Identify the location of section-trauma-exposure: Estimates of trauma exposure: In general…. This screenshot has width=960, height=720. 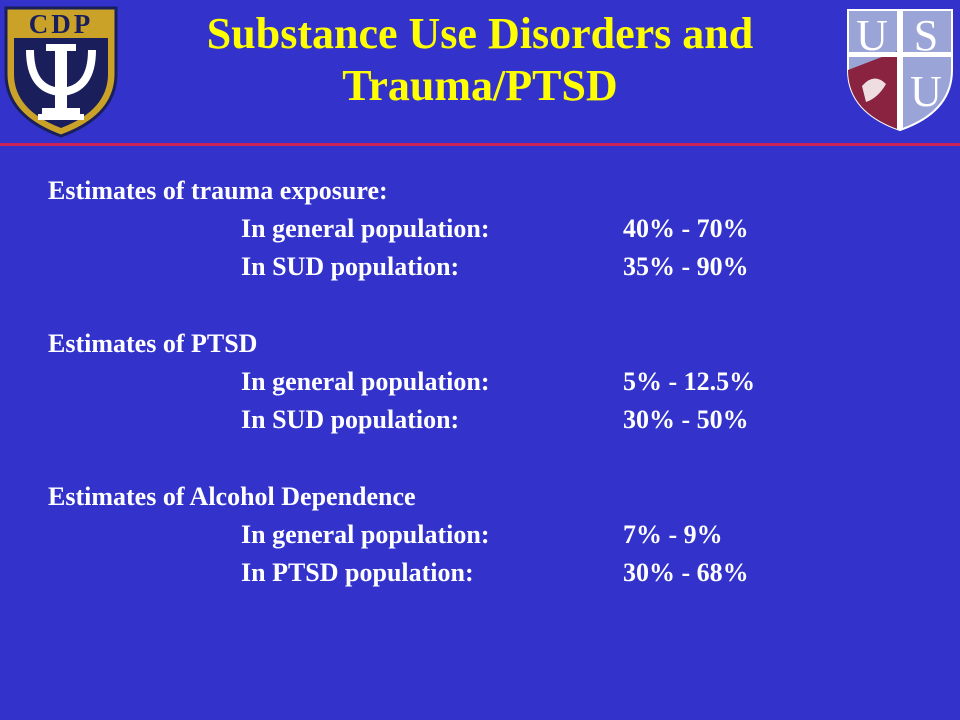
(488, 229).